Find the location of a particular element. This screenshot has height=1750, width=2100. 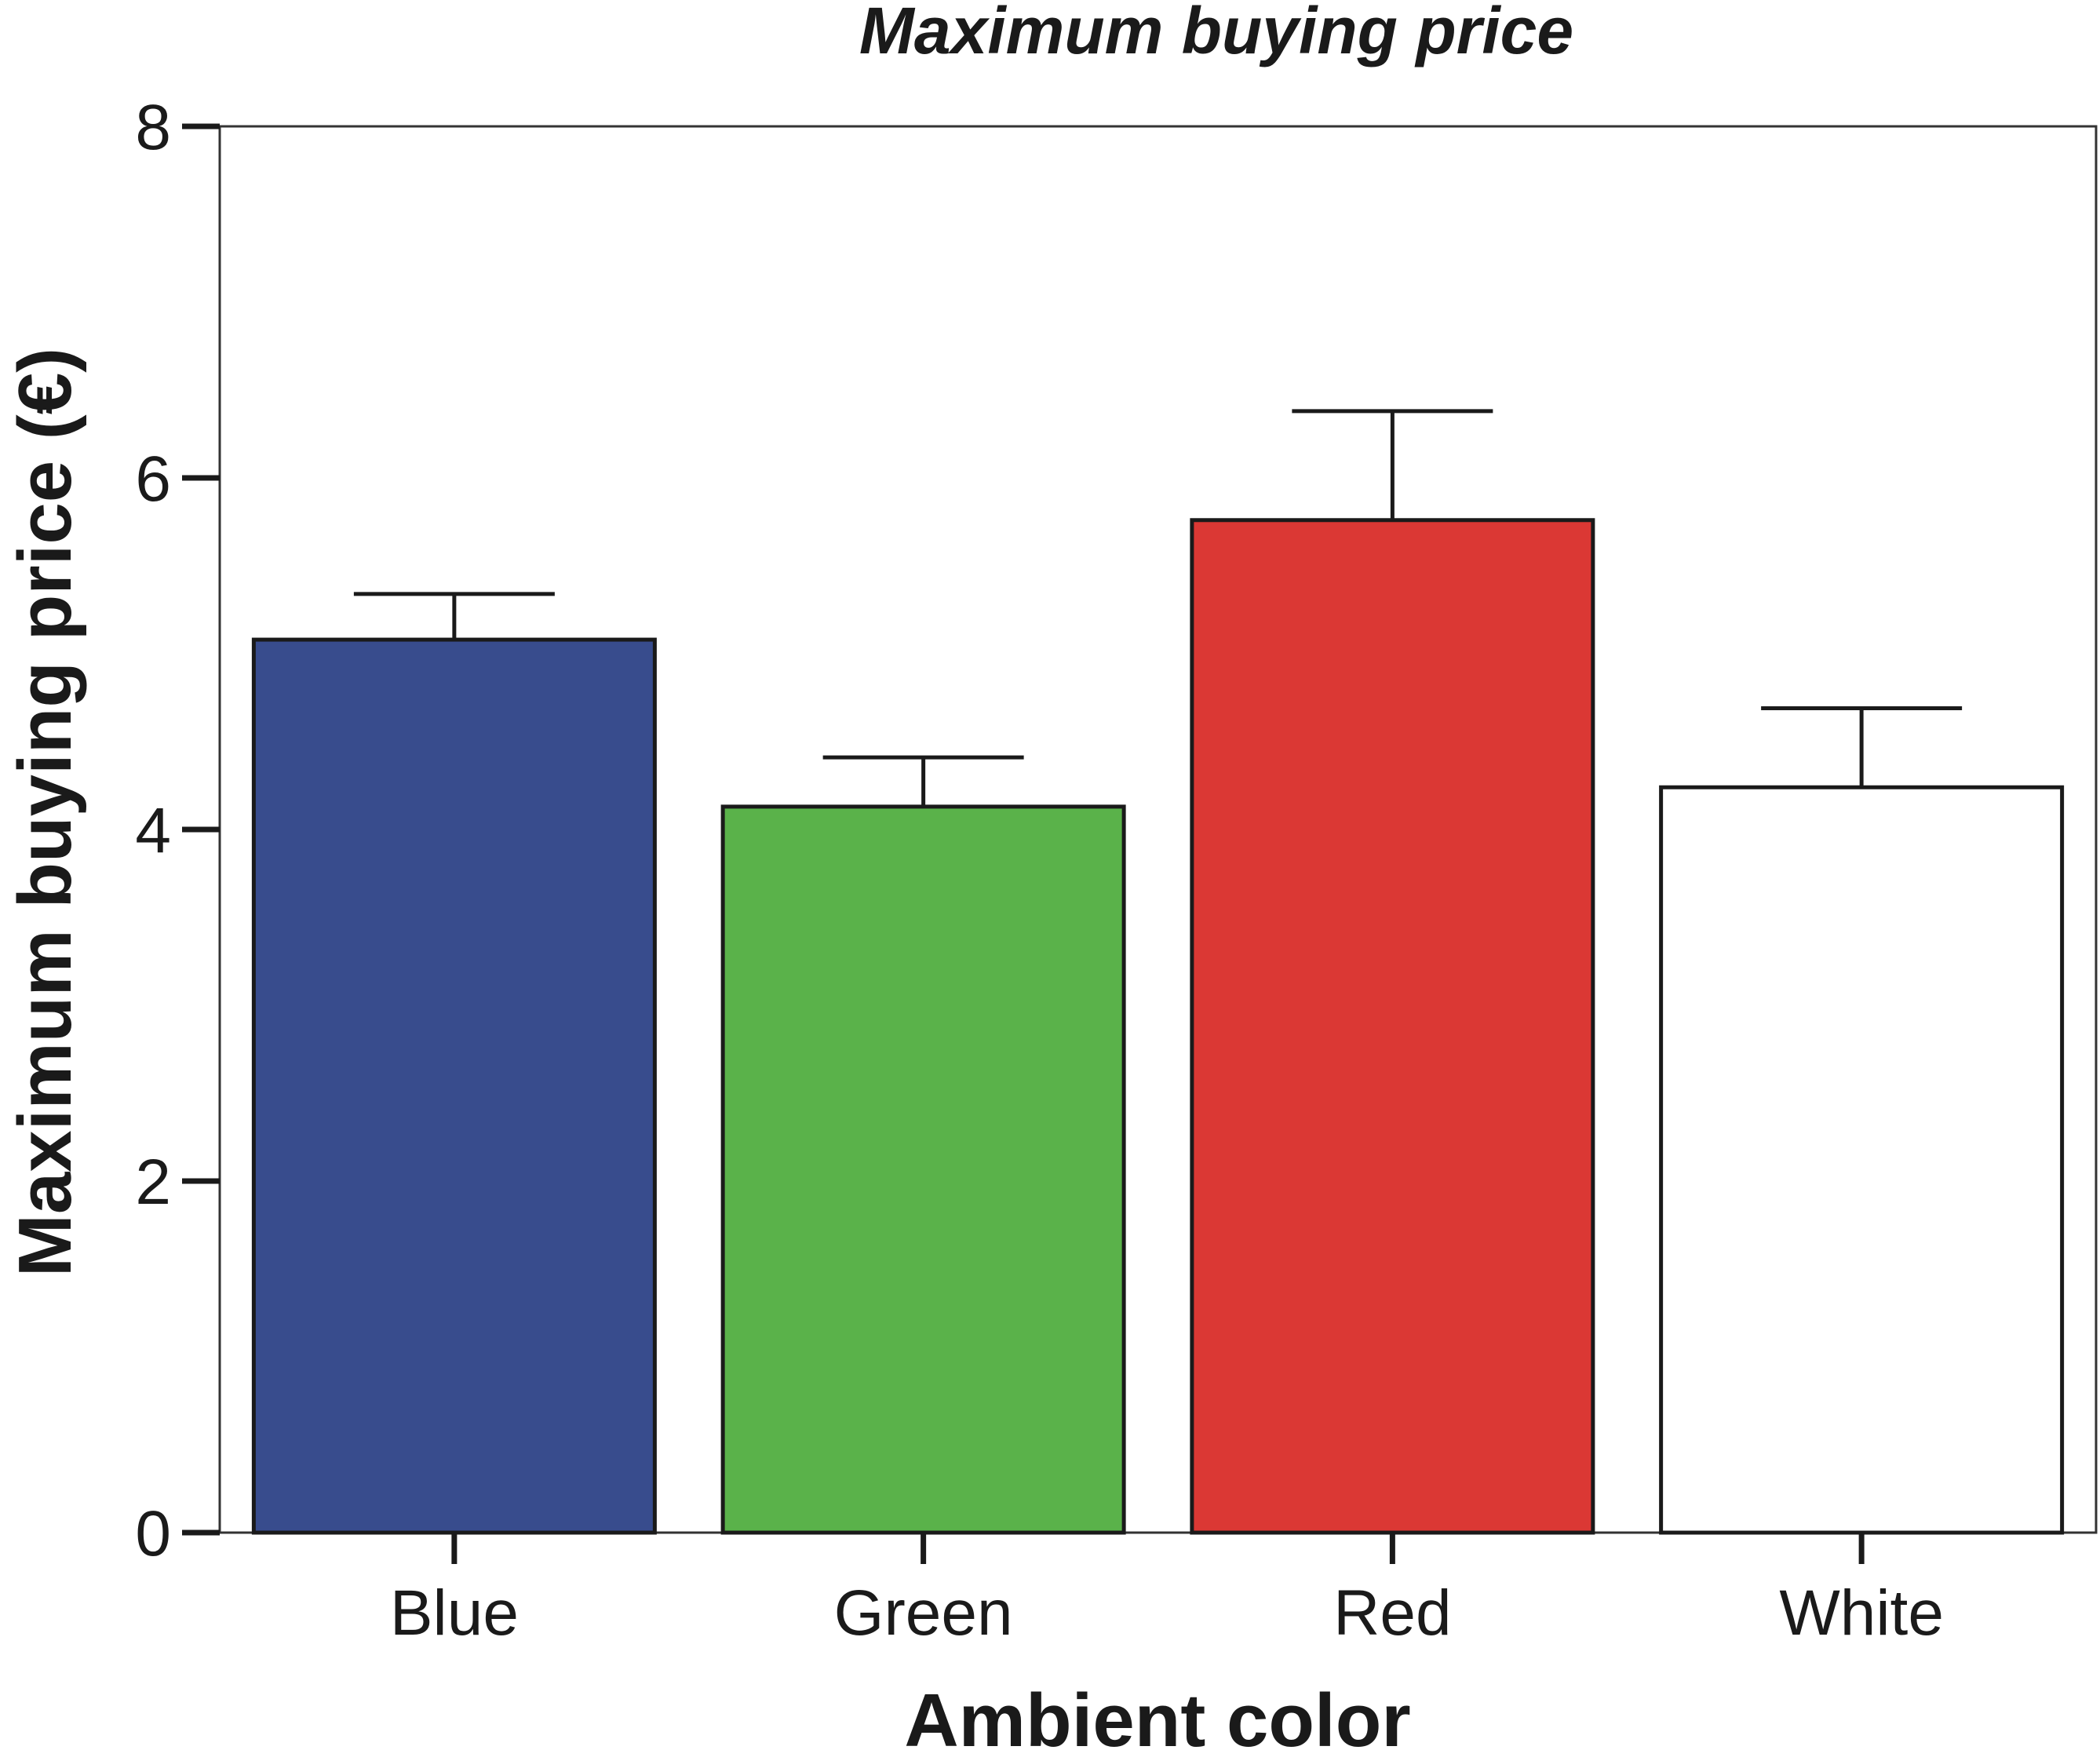

y-axis-title: Maximum buying price (€) is located at coordinates (45, 813).